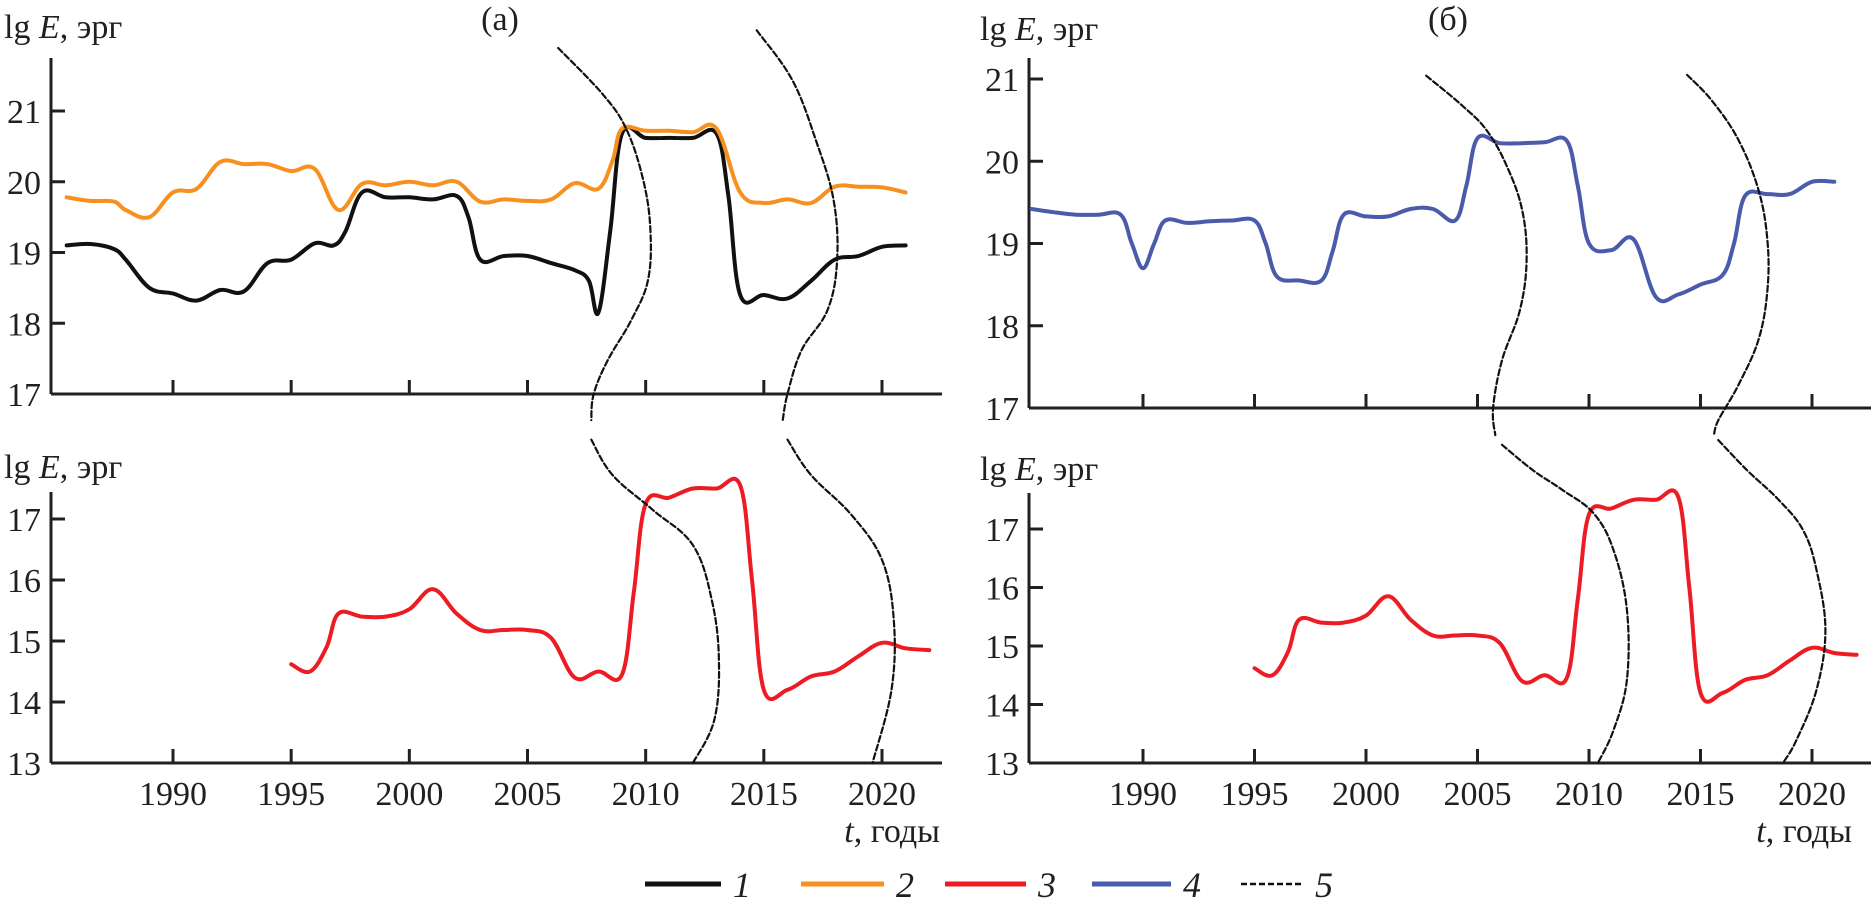 This screenshot has height=911, width=1871. I want to click on legend-item-4: 4, so click(1146, 885).